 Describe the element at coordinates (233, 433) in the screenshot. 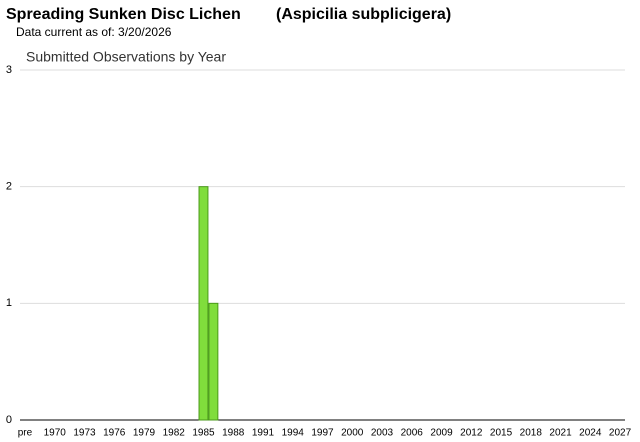

I see `x-tick-label: 1988` at that location.